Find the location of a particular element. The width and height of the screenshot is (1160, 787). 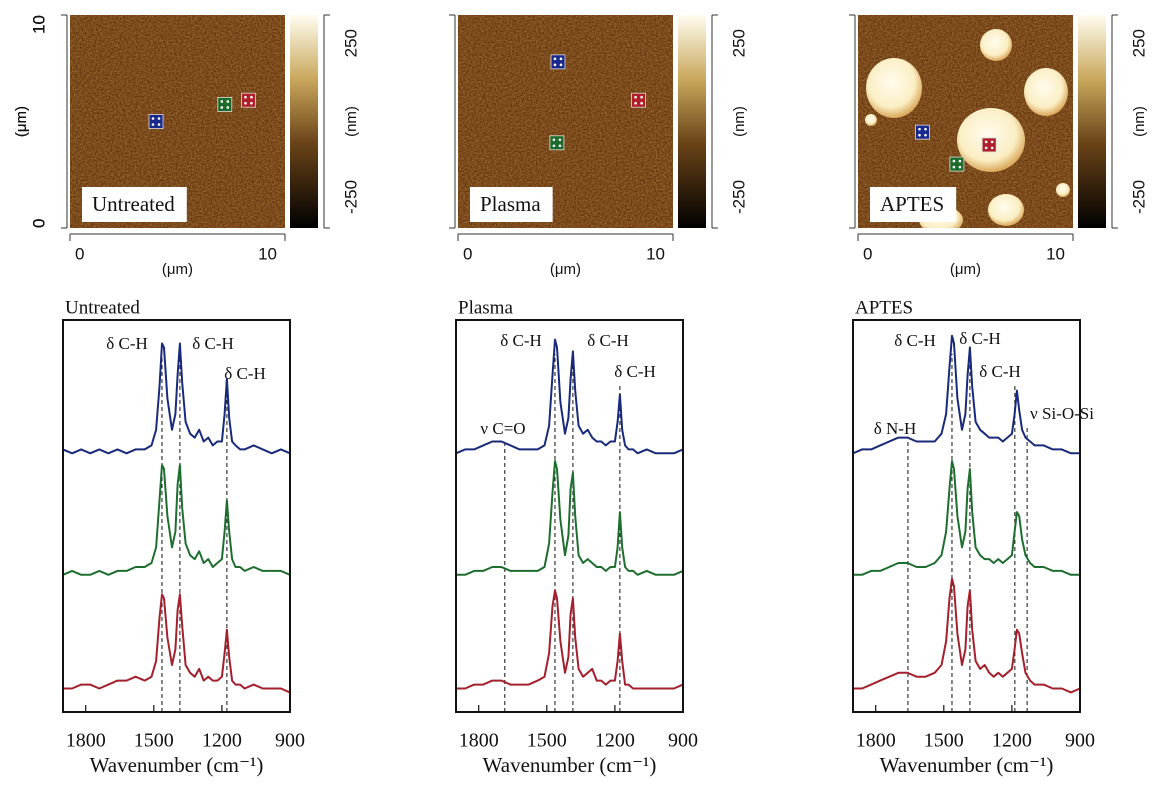

peak-annotation: ν Si-O-Si is located at coordinates (1062, 413).